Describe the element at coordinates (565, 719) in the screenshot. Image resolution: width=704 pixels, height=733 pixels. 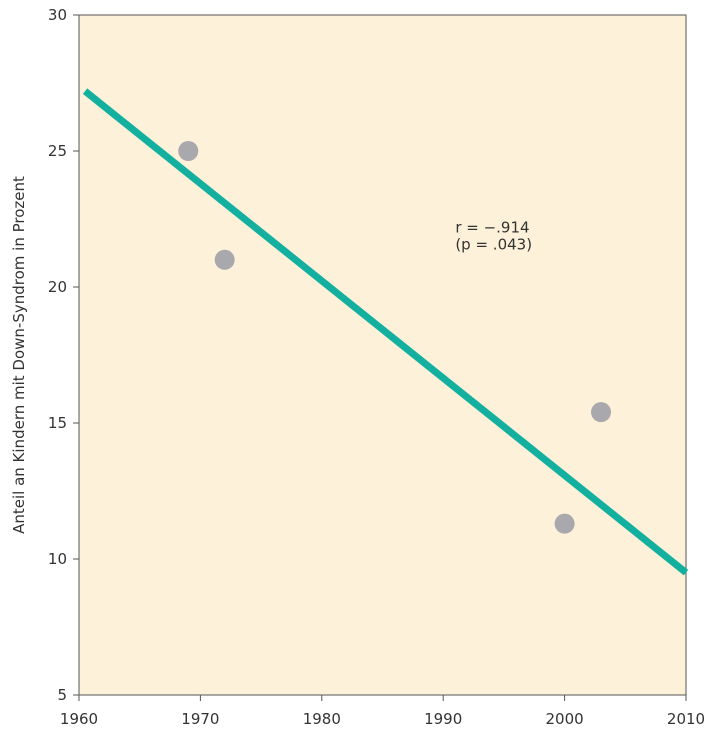
I see `x-tick-label: 2000` at that location.